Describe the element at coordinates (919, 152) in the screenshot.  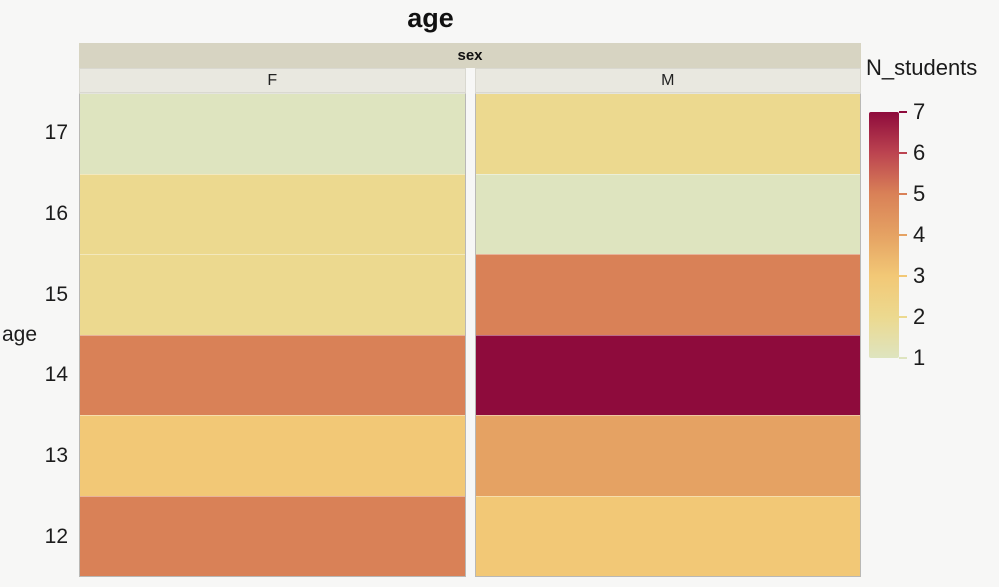
I see `legend-tick-label-6: 6` at that location.